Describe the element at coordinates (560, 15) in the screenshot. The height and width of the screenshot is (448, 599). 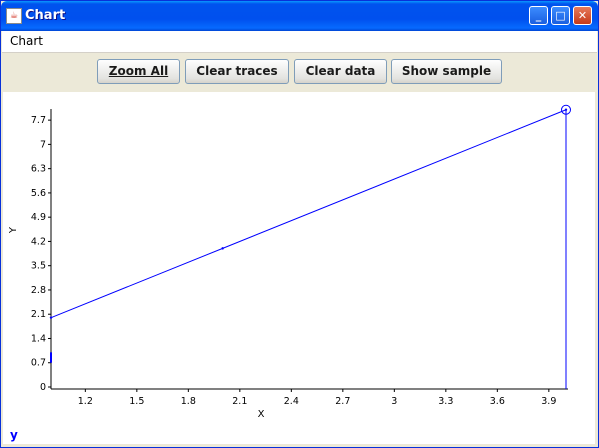
I see `maximize-icon: □` at that location.